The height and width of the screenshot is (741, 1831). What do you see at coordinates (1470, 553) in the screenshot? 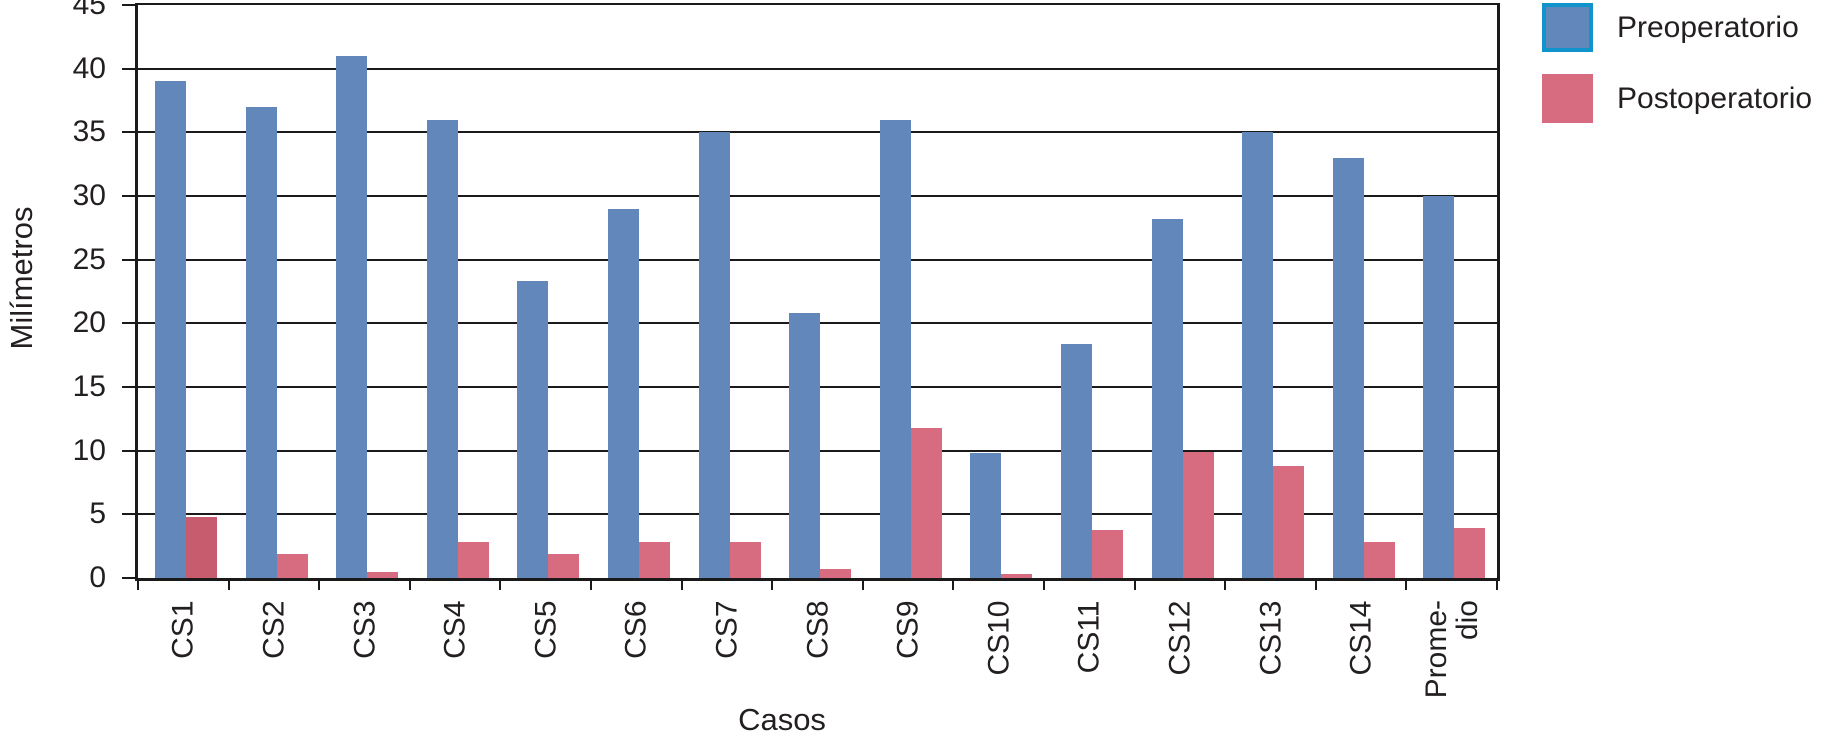
I see `bar-postoperatorio-promedio` at bounding box center [1470, 553].